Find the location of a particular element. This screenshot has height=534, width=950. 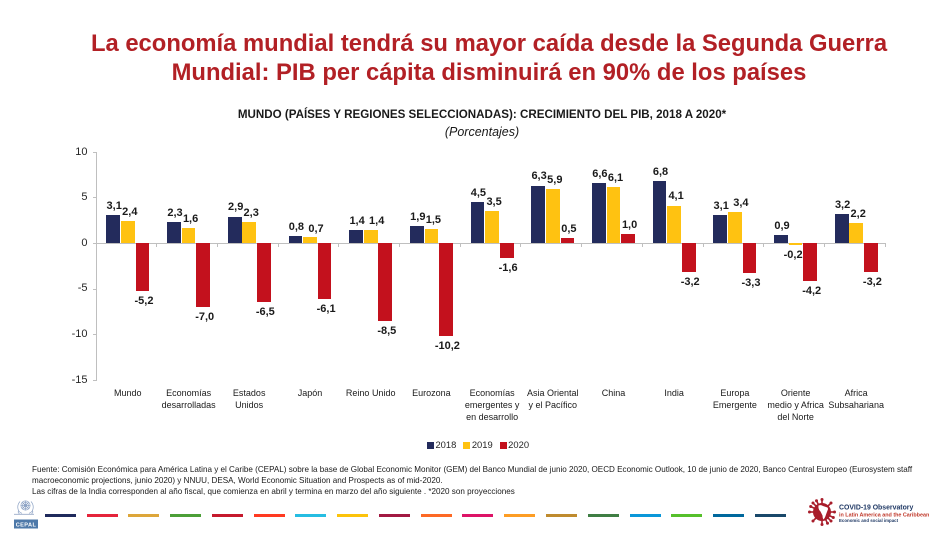

svg-text: Economic and social impact is located at coordinates (869, 520).